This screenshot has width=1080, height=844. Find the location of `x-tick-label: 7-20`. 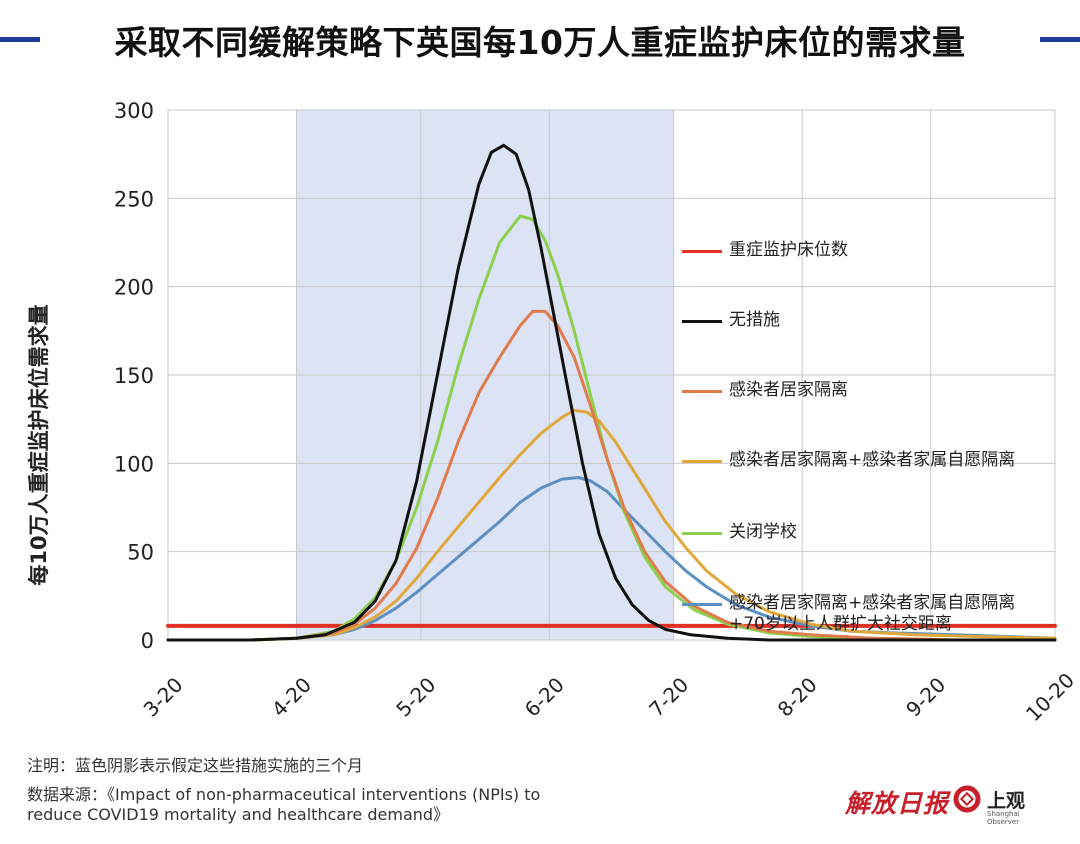

x-tick-label: 7-20 is located at coordinates (668, 697).